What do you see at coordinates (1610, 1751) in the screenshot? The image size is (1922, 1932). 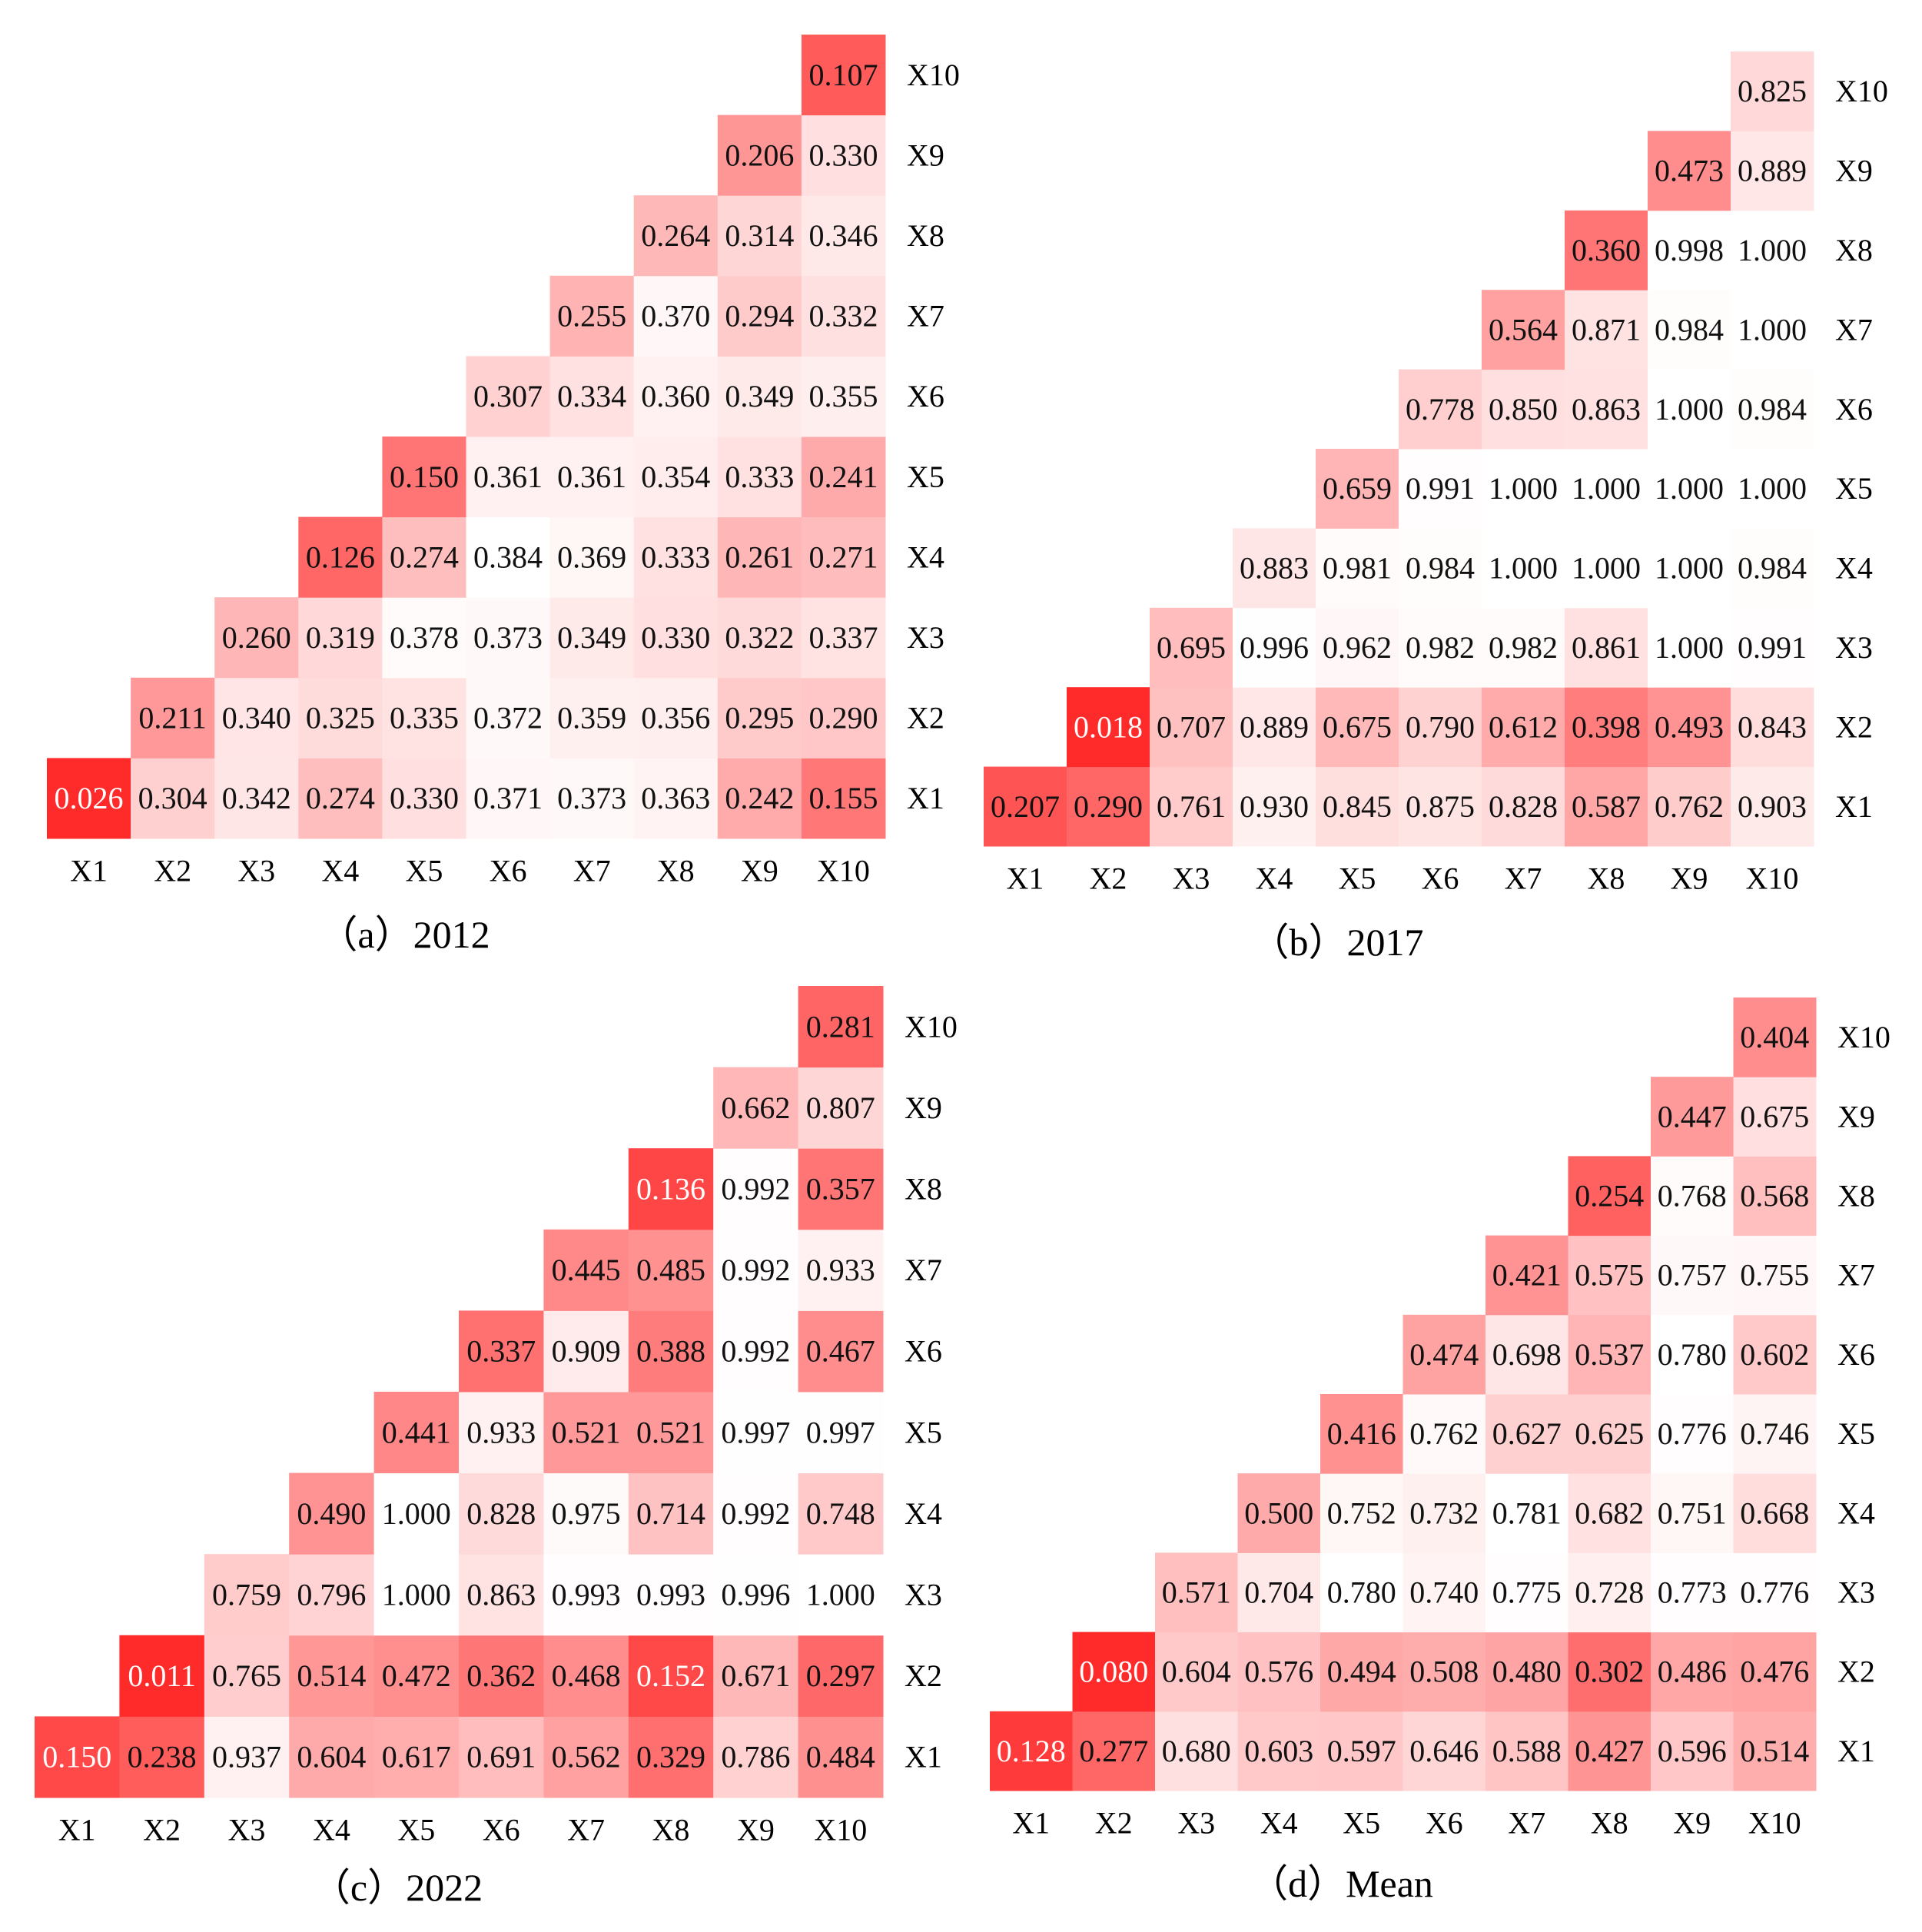 I see `cell-label: 0.427` at bounding box center [1610, 1751].